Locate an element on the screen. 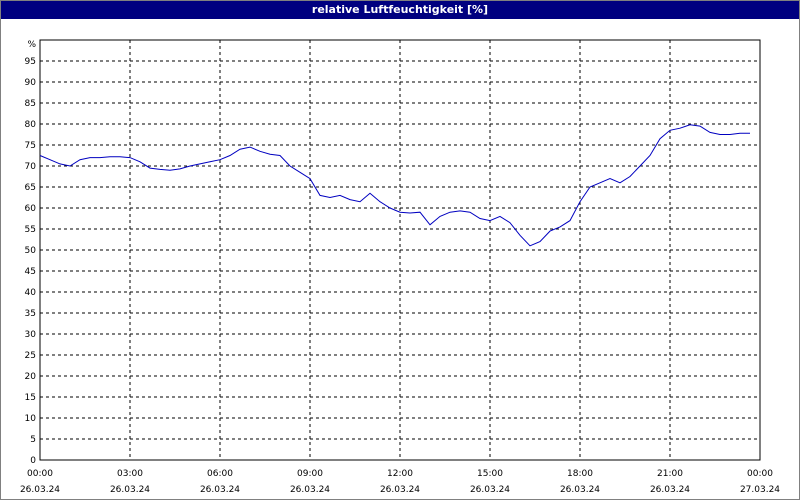  y-tick-label: 85 is located at coordinates (30, 104).